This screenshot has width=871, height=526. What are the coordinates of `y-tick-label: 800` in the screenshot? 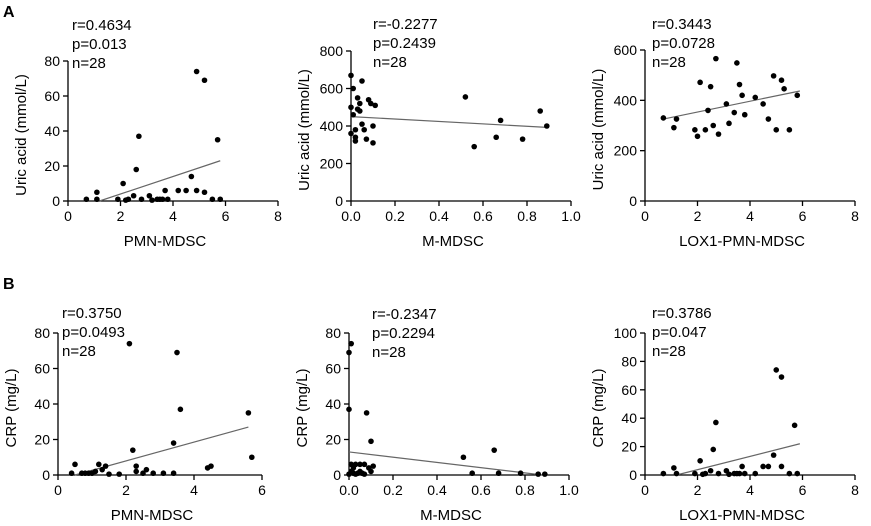 It's located at (332, 51).